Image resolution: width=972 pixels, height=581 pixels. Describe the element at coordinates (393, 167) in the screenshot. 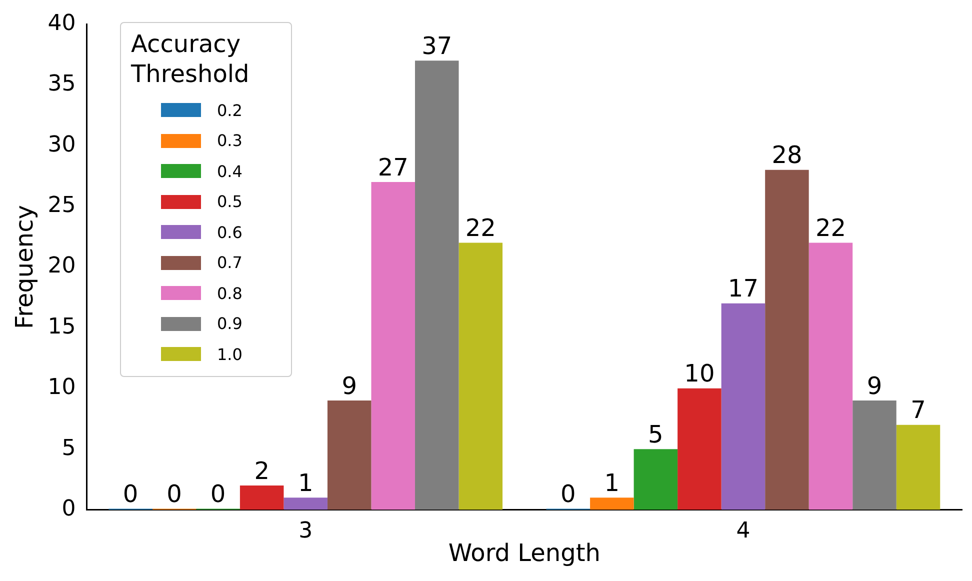

I see `data-label: 27` at that location.